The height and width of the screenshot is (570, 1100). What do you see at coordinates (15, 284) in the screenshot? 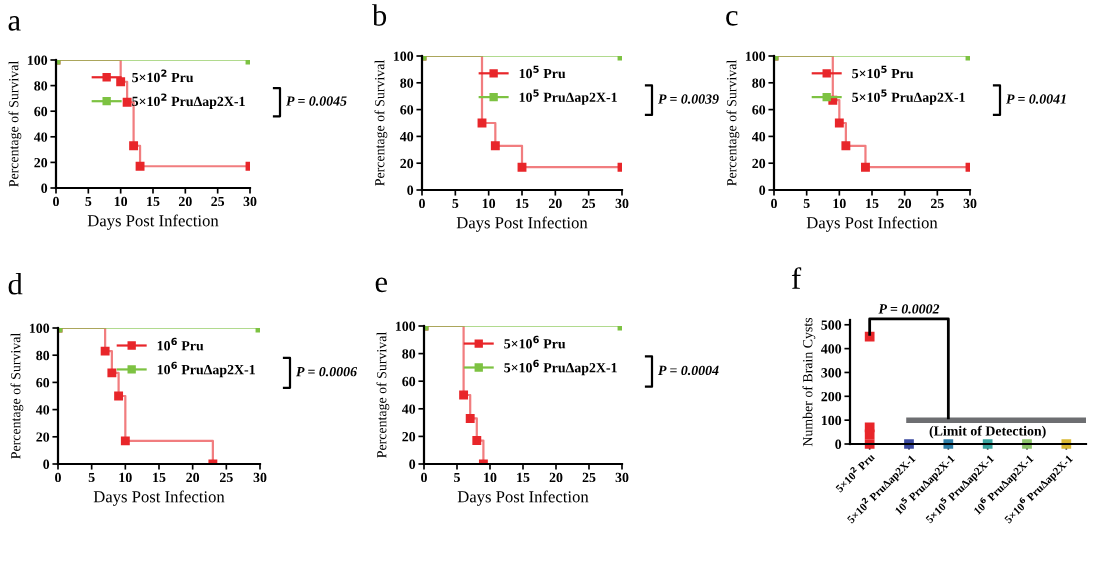
I see `chart-title: d` at bounding box center [15, 284].